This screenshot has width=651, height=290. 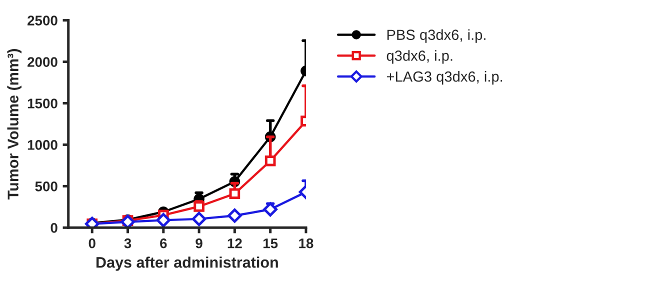 What do you see at coordinates (92, 243) in the screenshot?
I see `x-tick-label: 0` at bounding box center [92, 243].